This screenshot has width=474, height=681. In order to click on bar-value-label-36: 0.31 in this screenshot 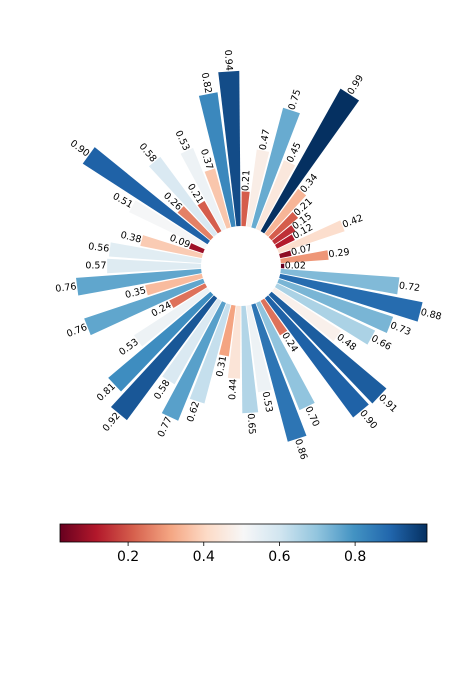, I will do `click(221, 366)`.